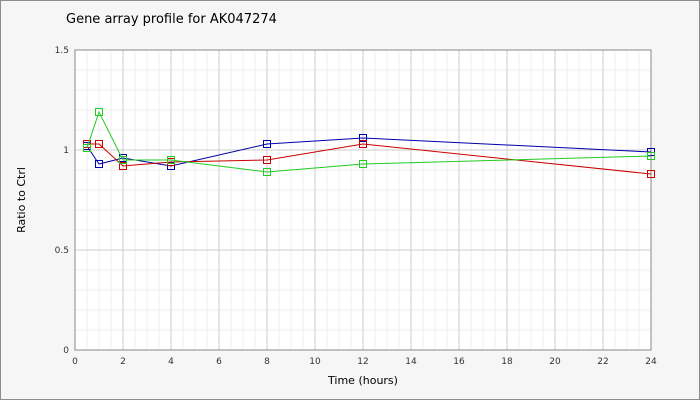  What do you see at coordinates (21, 200) in the screenshot?
I see `y-axis-title: Ratio to Ctrl` at bounding box center [21, 200].